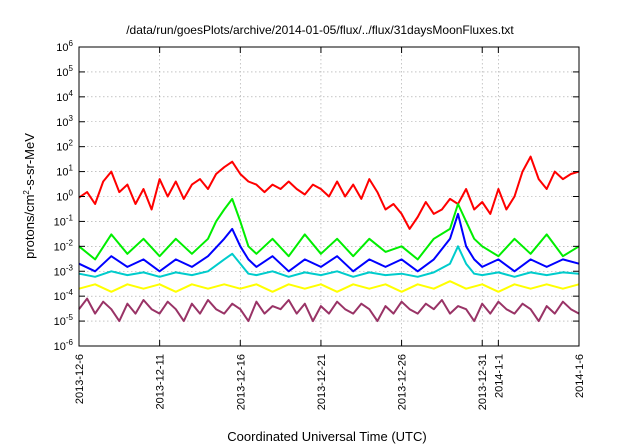 The width and height of the screenshot is (640, 448). I want to click on x-tick-label: 2013-12-16, so click(241, 382).